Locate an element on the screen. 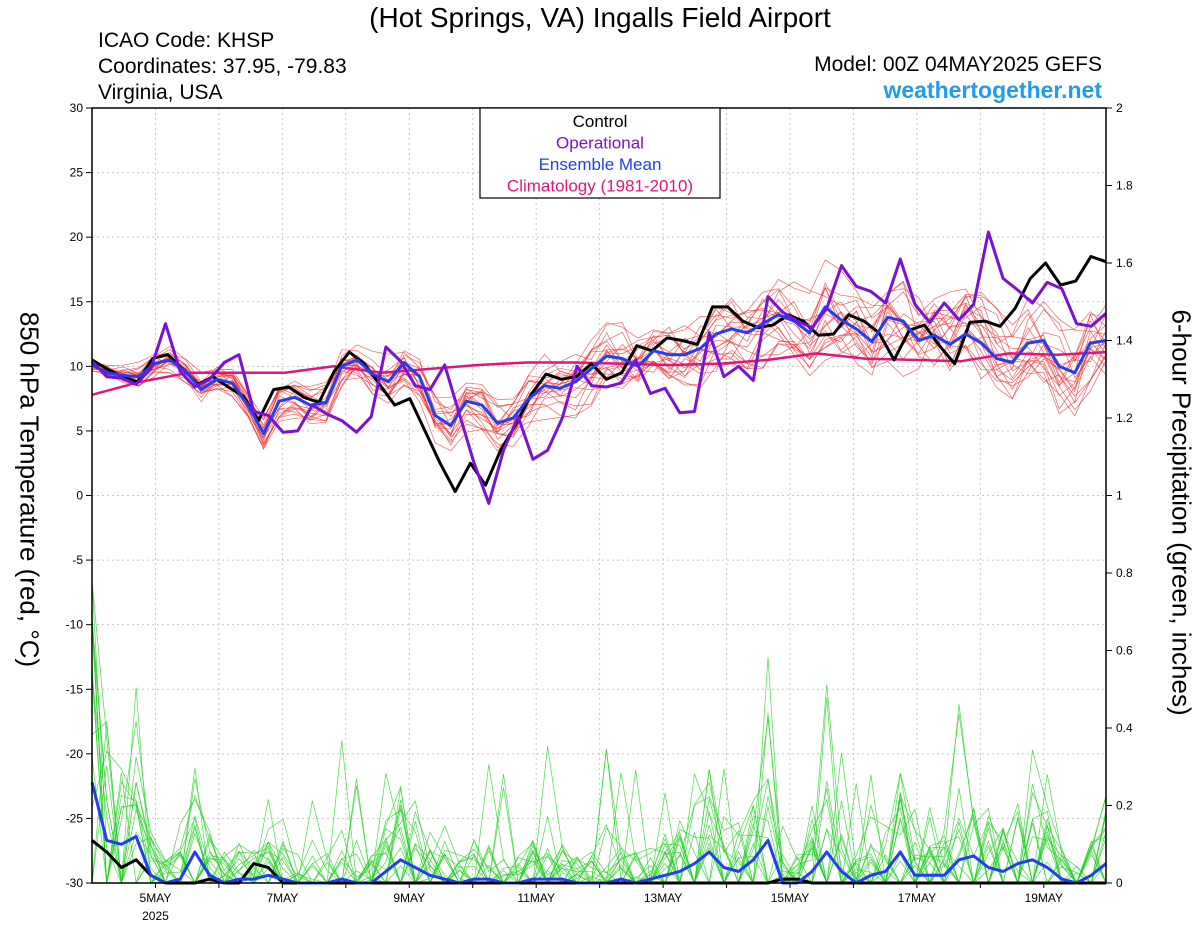 The image size is (1200, 927). y2-tick-label: 0.2 is located at coordinates (1124, 806).